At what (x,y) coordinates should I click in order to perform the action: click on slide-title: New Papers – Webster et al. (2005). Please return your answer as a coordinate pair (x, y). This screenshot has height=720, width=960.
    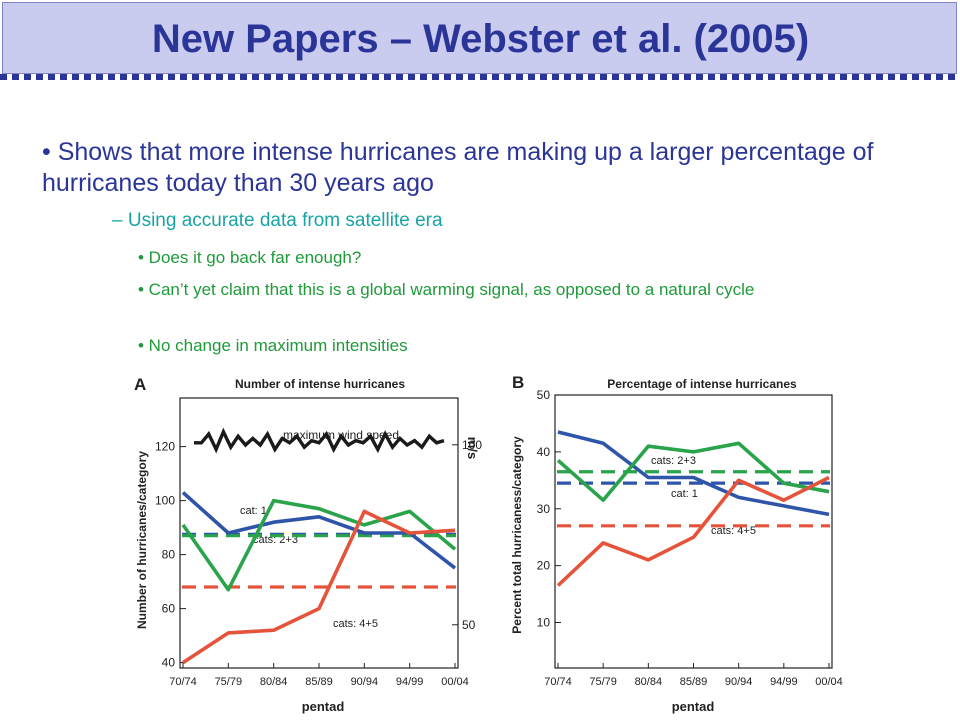
    Looking at the image, I should click on (480, 39).